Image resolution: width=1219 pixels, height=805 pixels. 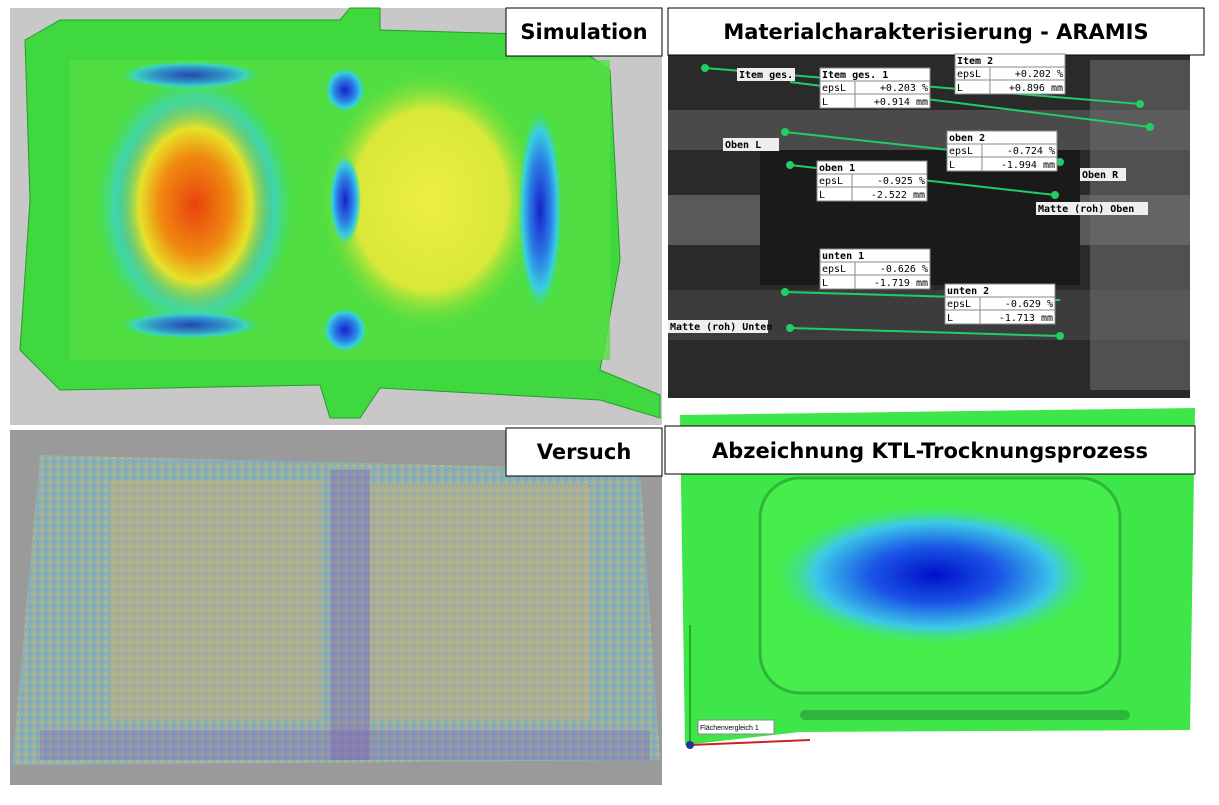 I want to click on panel-label: Simulation, so click(x=583, y=32).